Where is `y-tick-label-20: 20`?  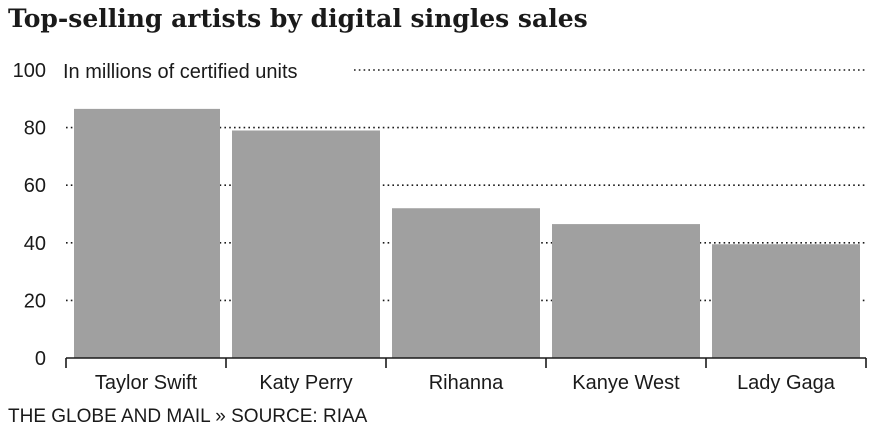 y-tick-label-20: 20 is located at coordinates (35, 301).